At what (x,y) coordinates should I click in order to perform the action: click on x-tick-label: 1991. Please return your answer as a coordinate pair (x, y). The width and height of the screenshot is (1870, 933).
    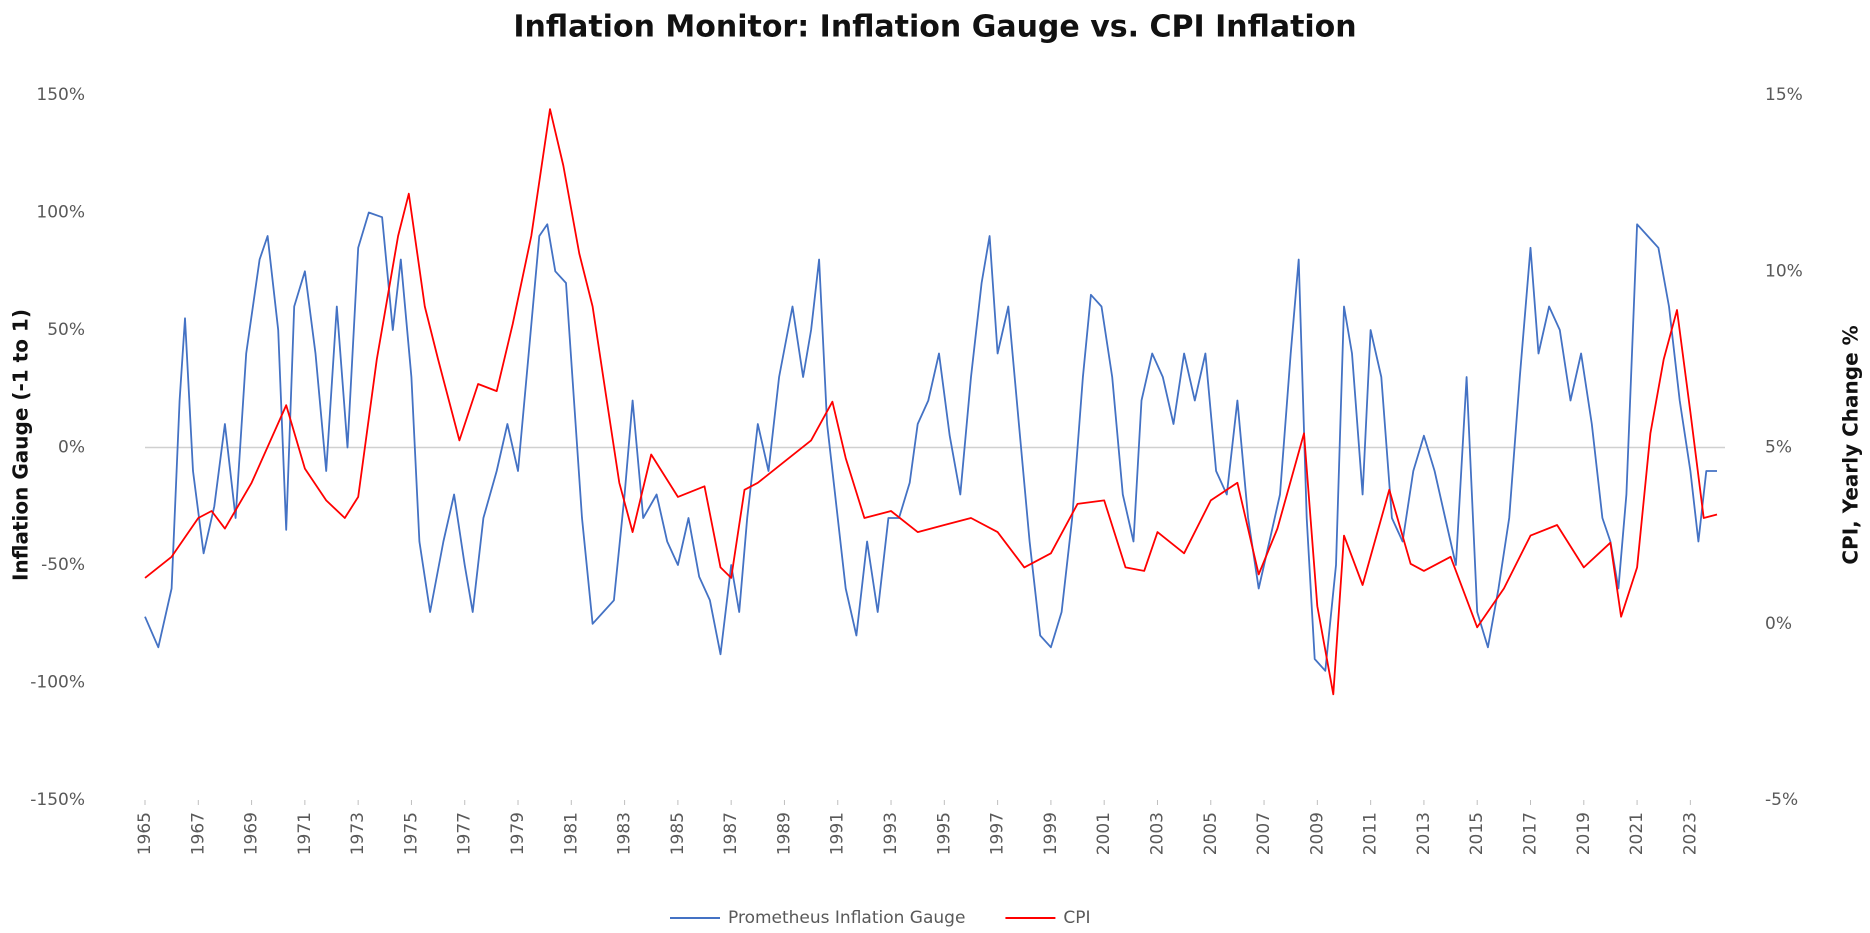
    Looking at the image, I should click on (838, 833).